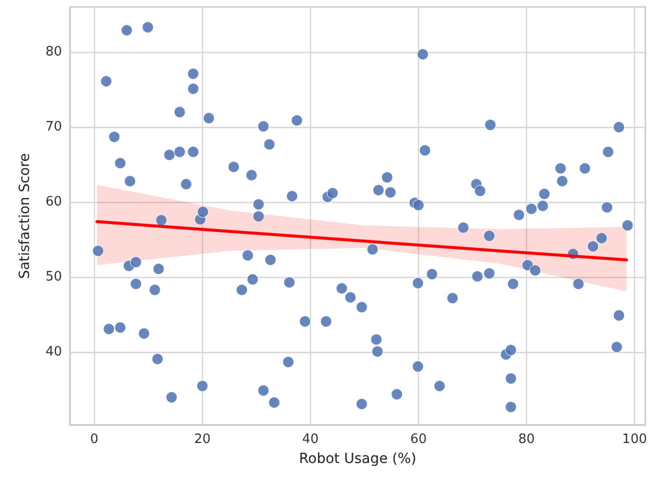 This screenshot has height=477, width=650. What do you see at coordinates (53, 277) in the screenshot?
I see `y-tick-label: 50` at bounding box center [53, 277].